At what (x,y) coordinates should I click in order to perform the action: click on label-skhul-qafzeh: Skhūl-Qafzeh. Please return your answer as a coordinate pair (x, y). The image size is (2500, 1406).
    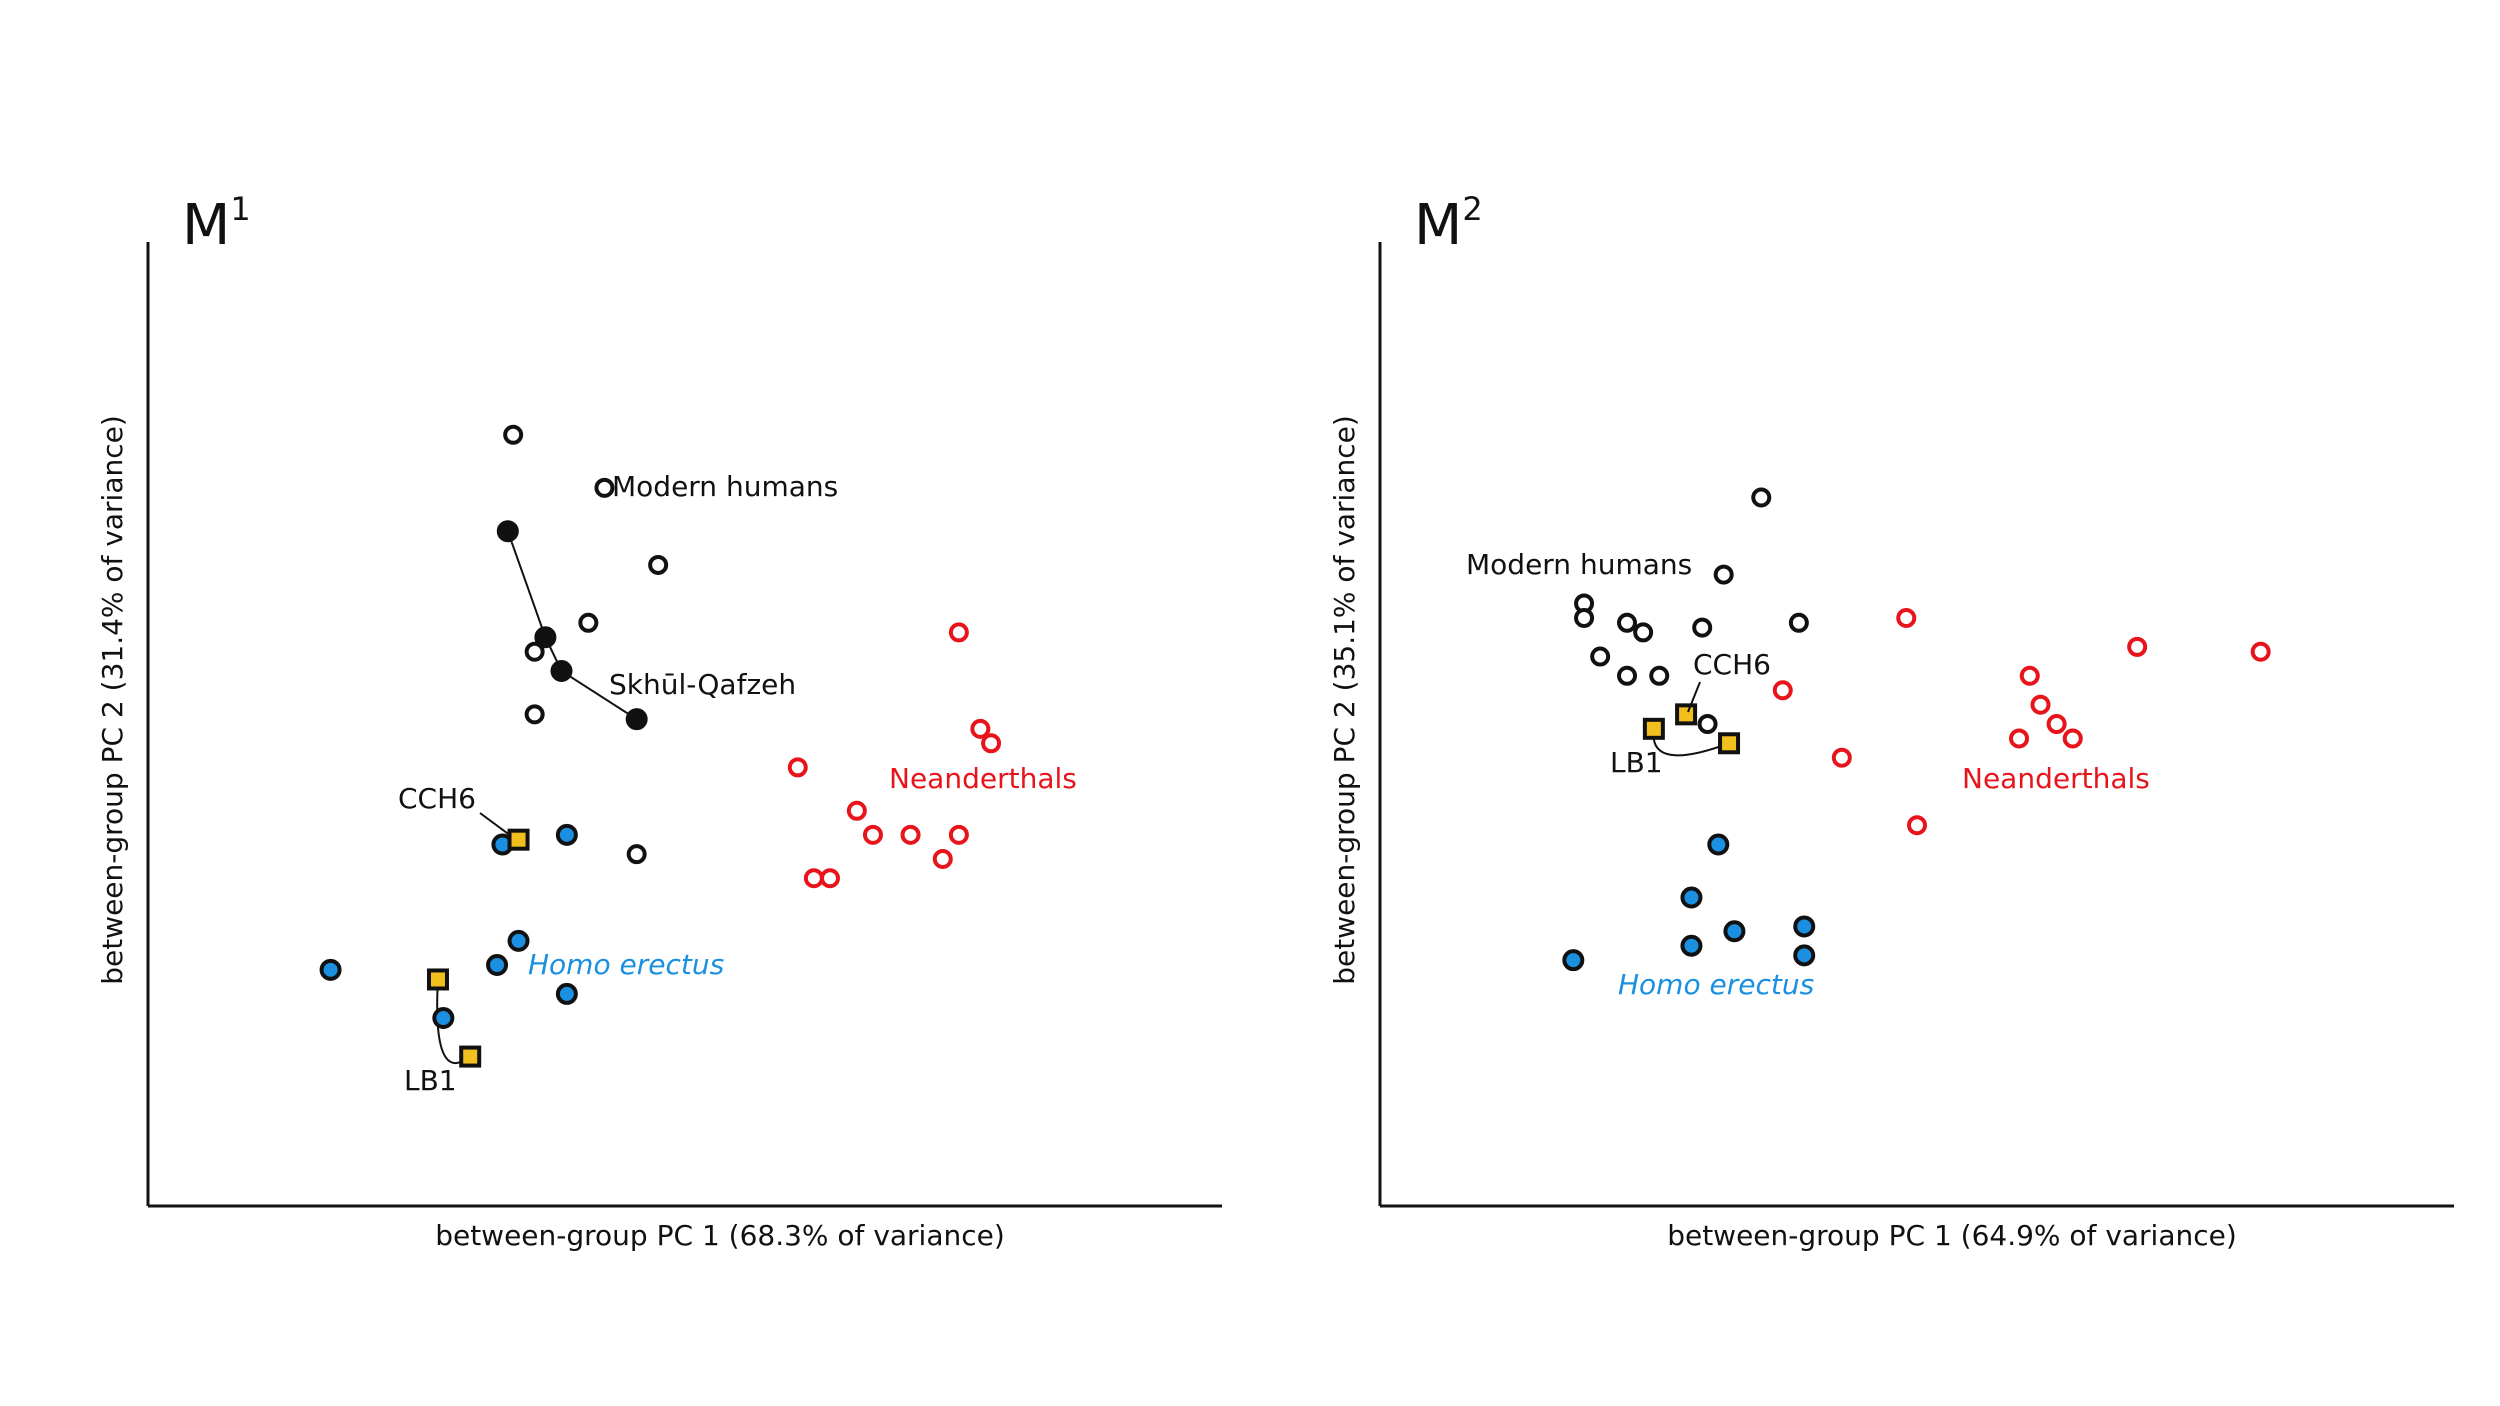
    Looking at the image, I should click on (702, 684).